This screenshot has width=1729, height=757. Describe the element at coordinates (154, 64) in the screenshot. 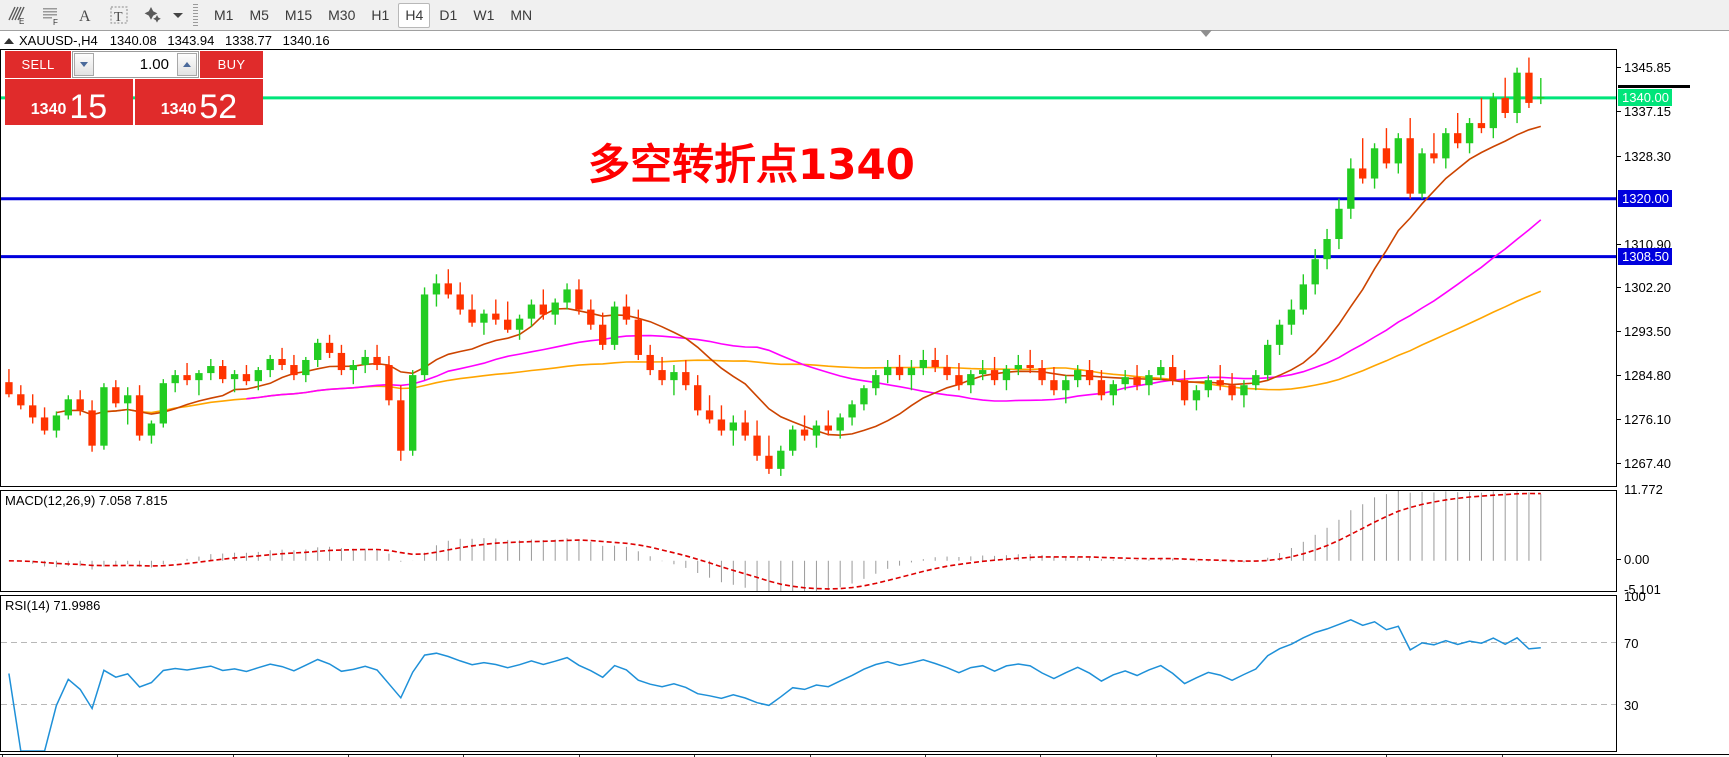

I see `volume-input: 1.00` at that location.